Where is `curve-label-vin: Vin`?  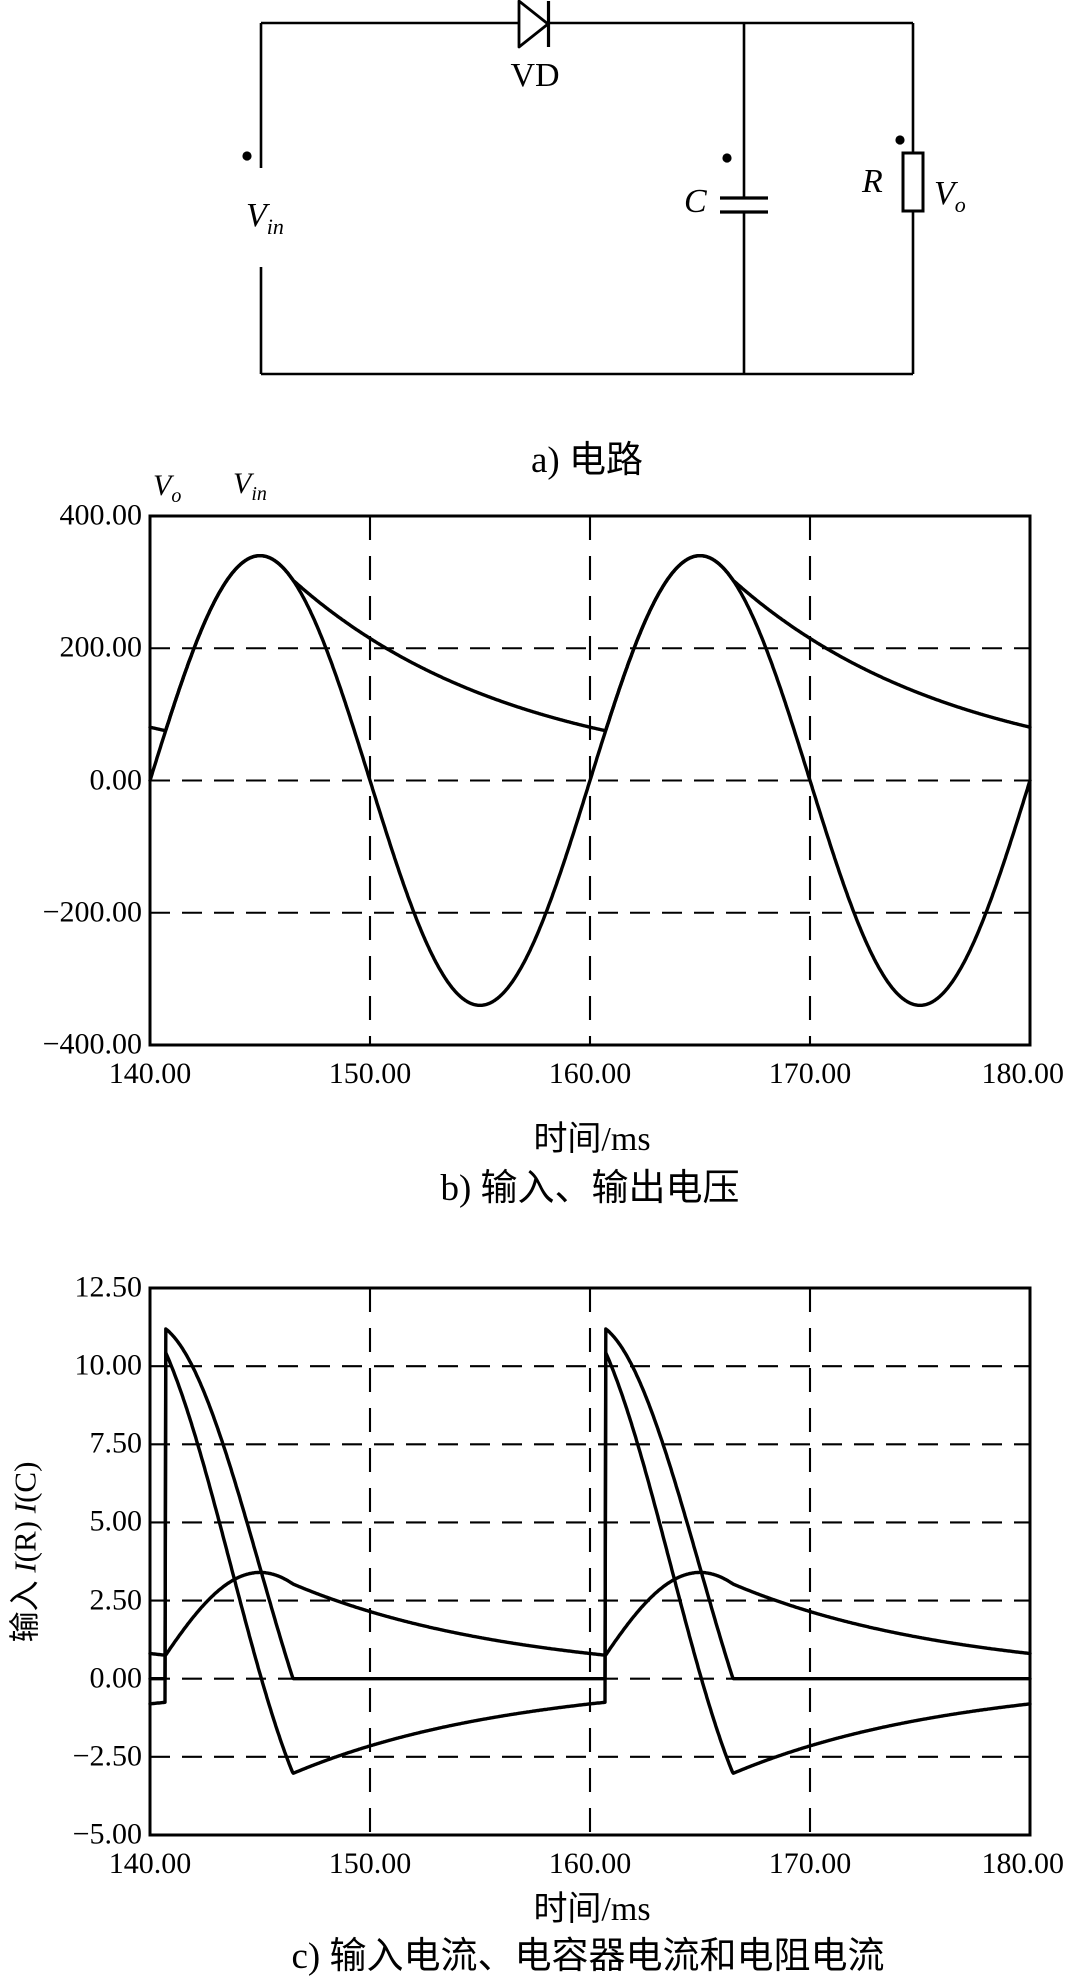 curve-label-vin: Vin is located at coordinates (250, 486).